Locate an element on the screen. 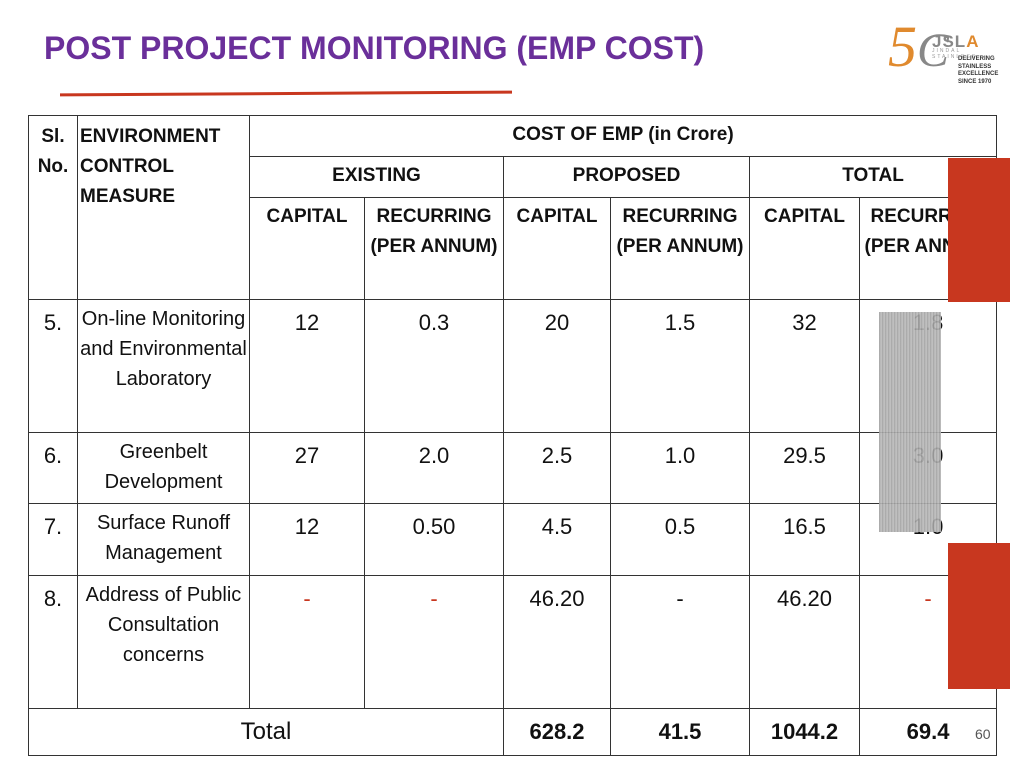 The width and height of the screenshot is (1024, 768). header-existing-recurring: RECURRING (PER ANNUM) is located at coordinates (434, 248).